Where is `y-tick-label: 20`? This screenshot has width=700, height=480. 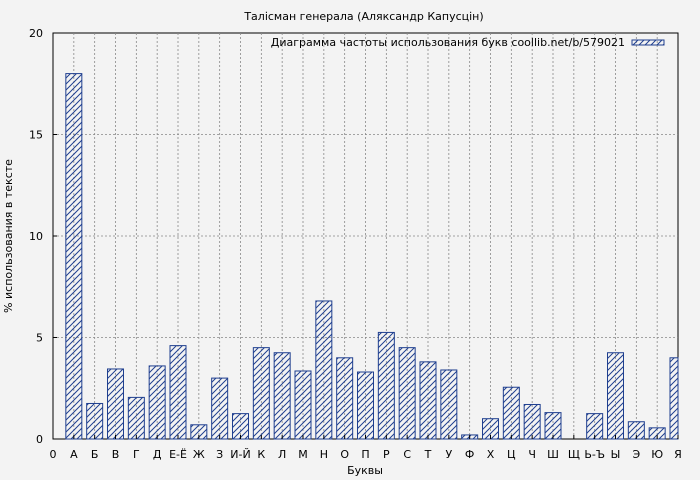 y-tick-label: 20 is located at coordinates (36, 33).